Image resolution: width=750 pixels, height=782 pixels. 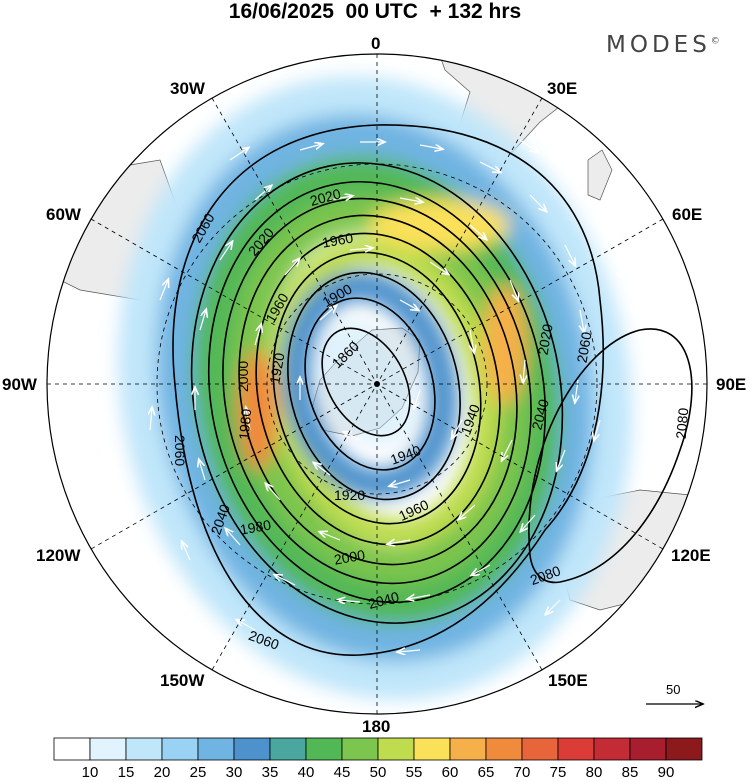 I want to click on modes-logo: MODES©, so click(x=663, y=45).